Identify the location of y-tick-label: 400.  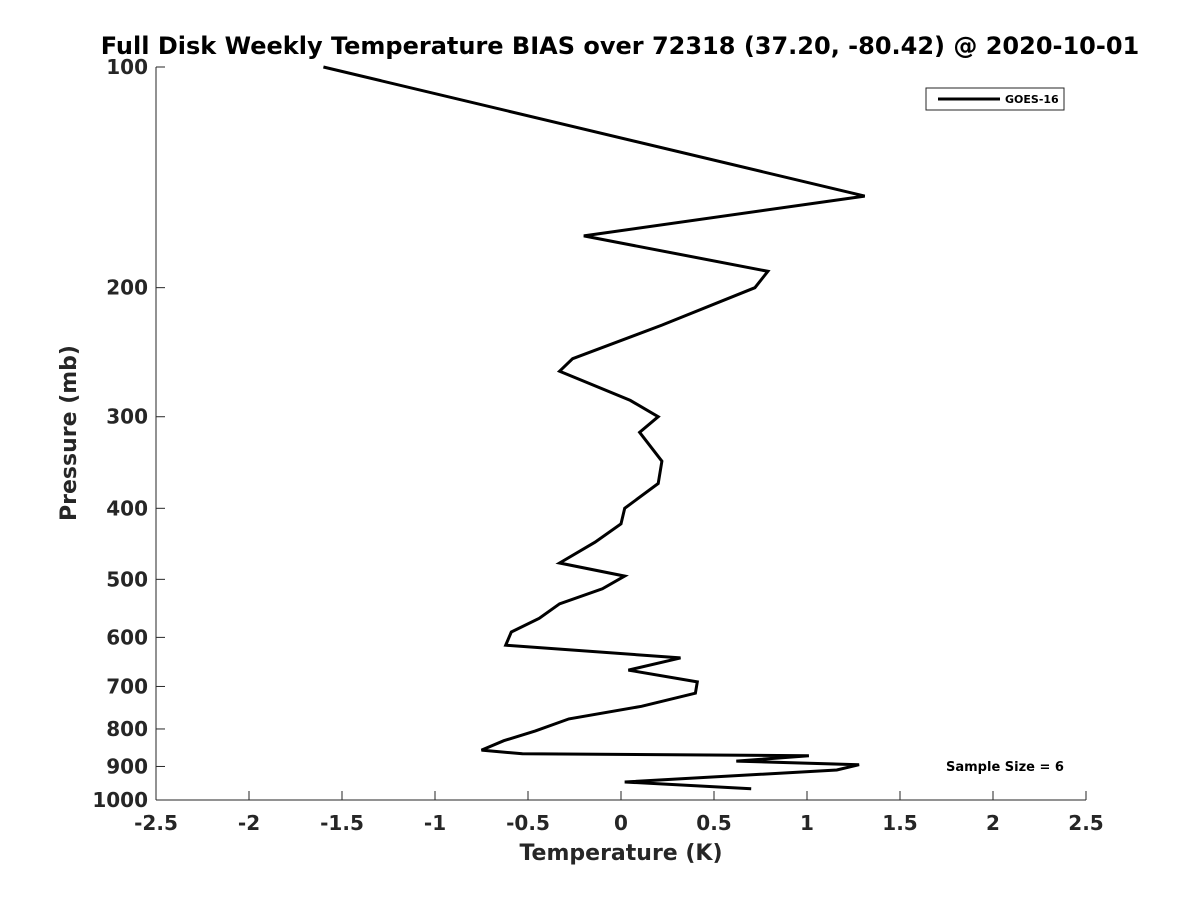
(127, 508).